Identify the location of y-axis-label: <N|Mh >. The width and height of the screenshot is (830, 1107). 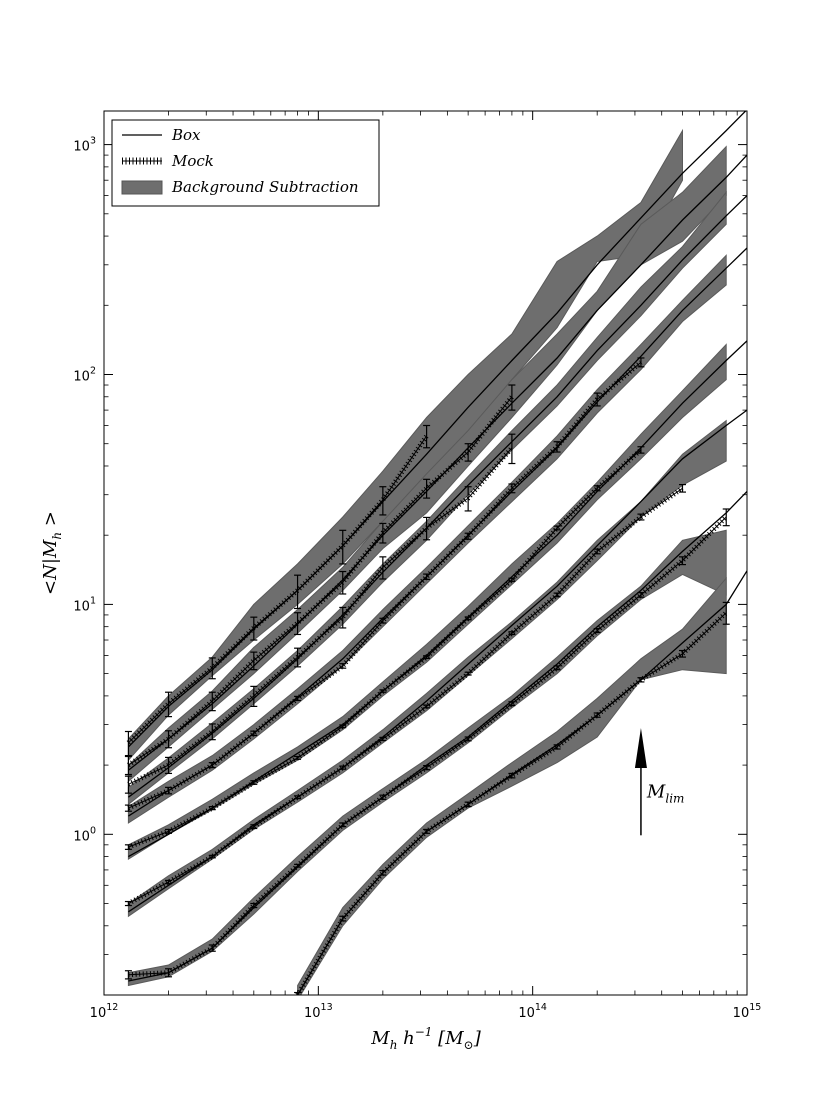
(52, 553).